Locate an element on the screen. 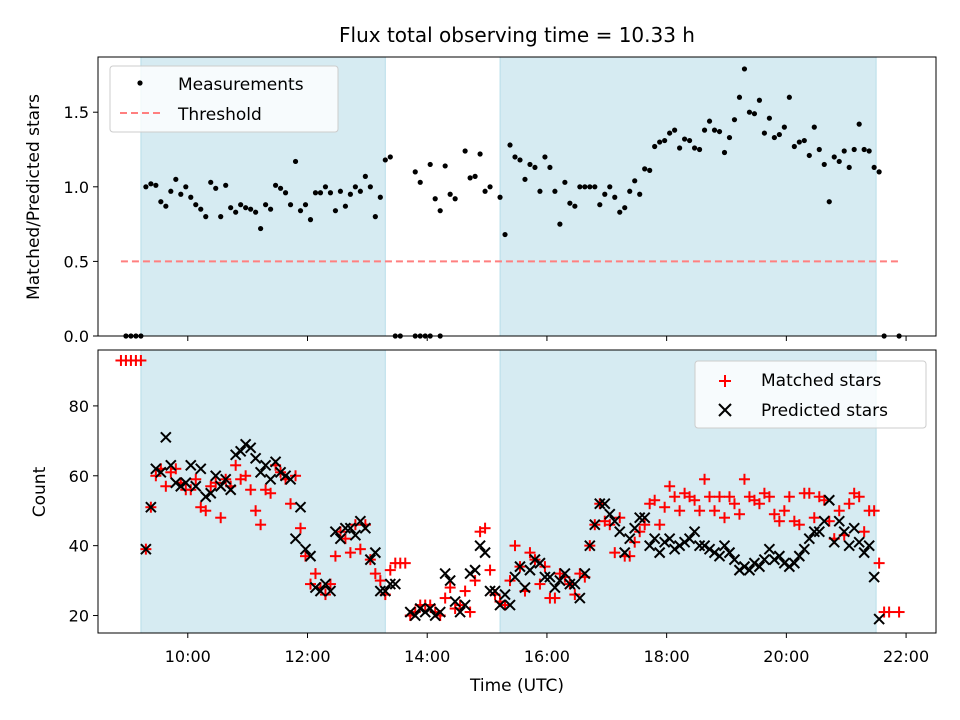  chart-title: Flux total observing time = 10.33 h is located at coordinates (517, 35).